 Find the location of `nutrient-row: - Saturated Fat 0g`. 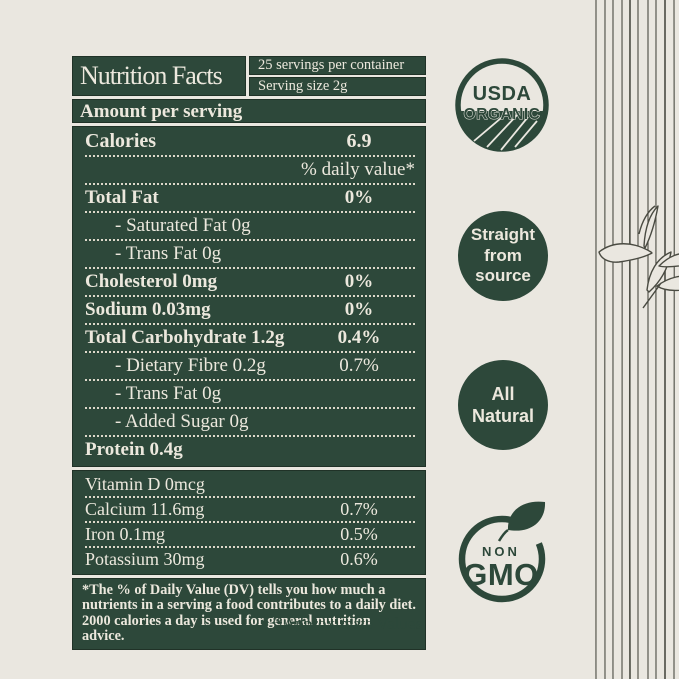

nutrient-row: - Saturated Fat 0g is located at coordinates (250, 227).